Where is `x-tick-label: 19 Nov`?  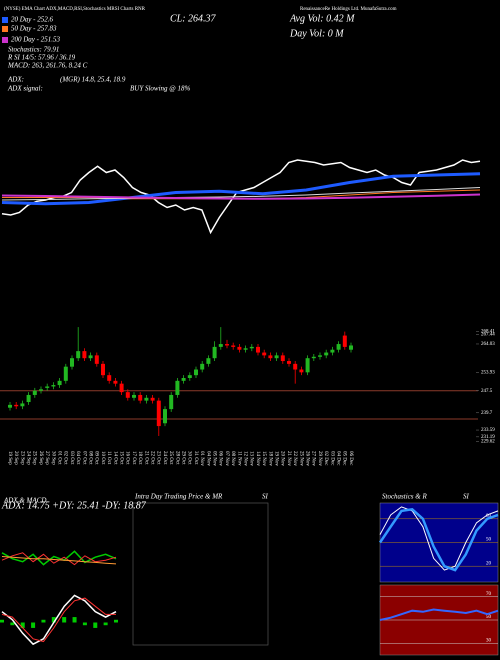
x-tick-label: 19 Nov is located at coordinates (275, 458).